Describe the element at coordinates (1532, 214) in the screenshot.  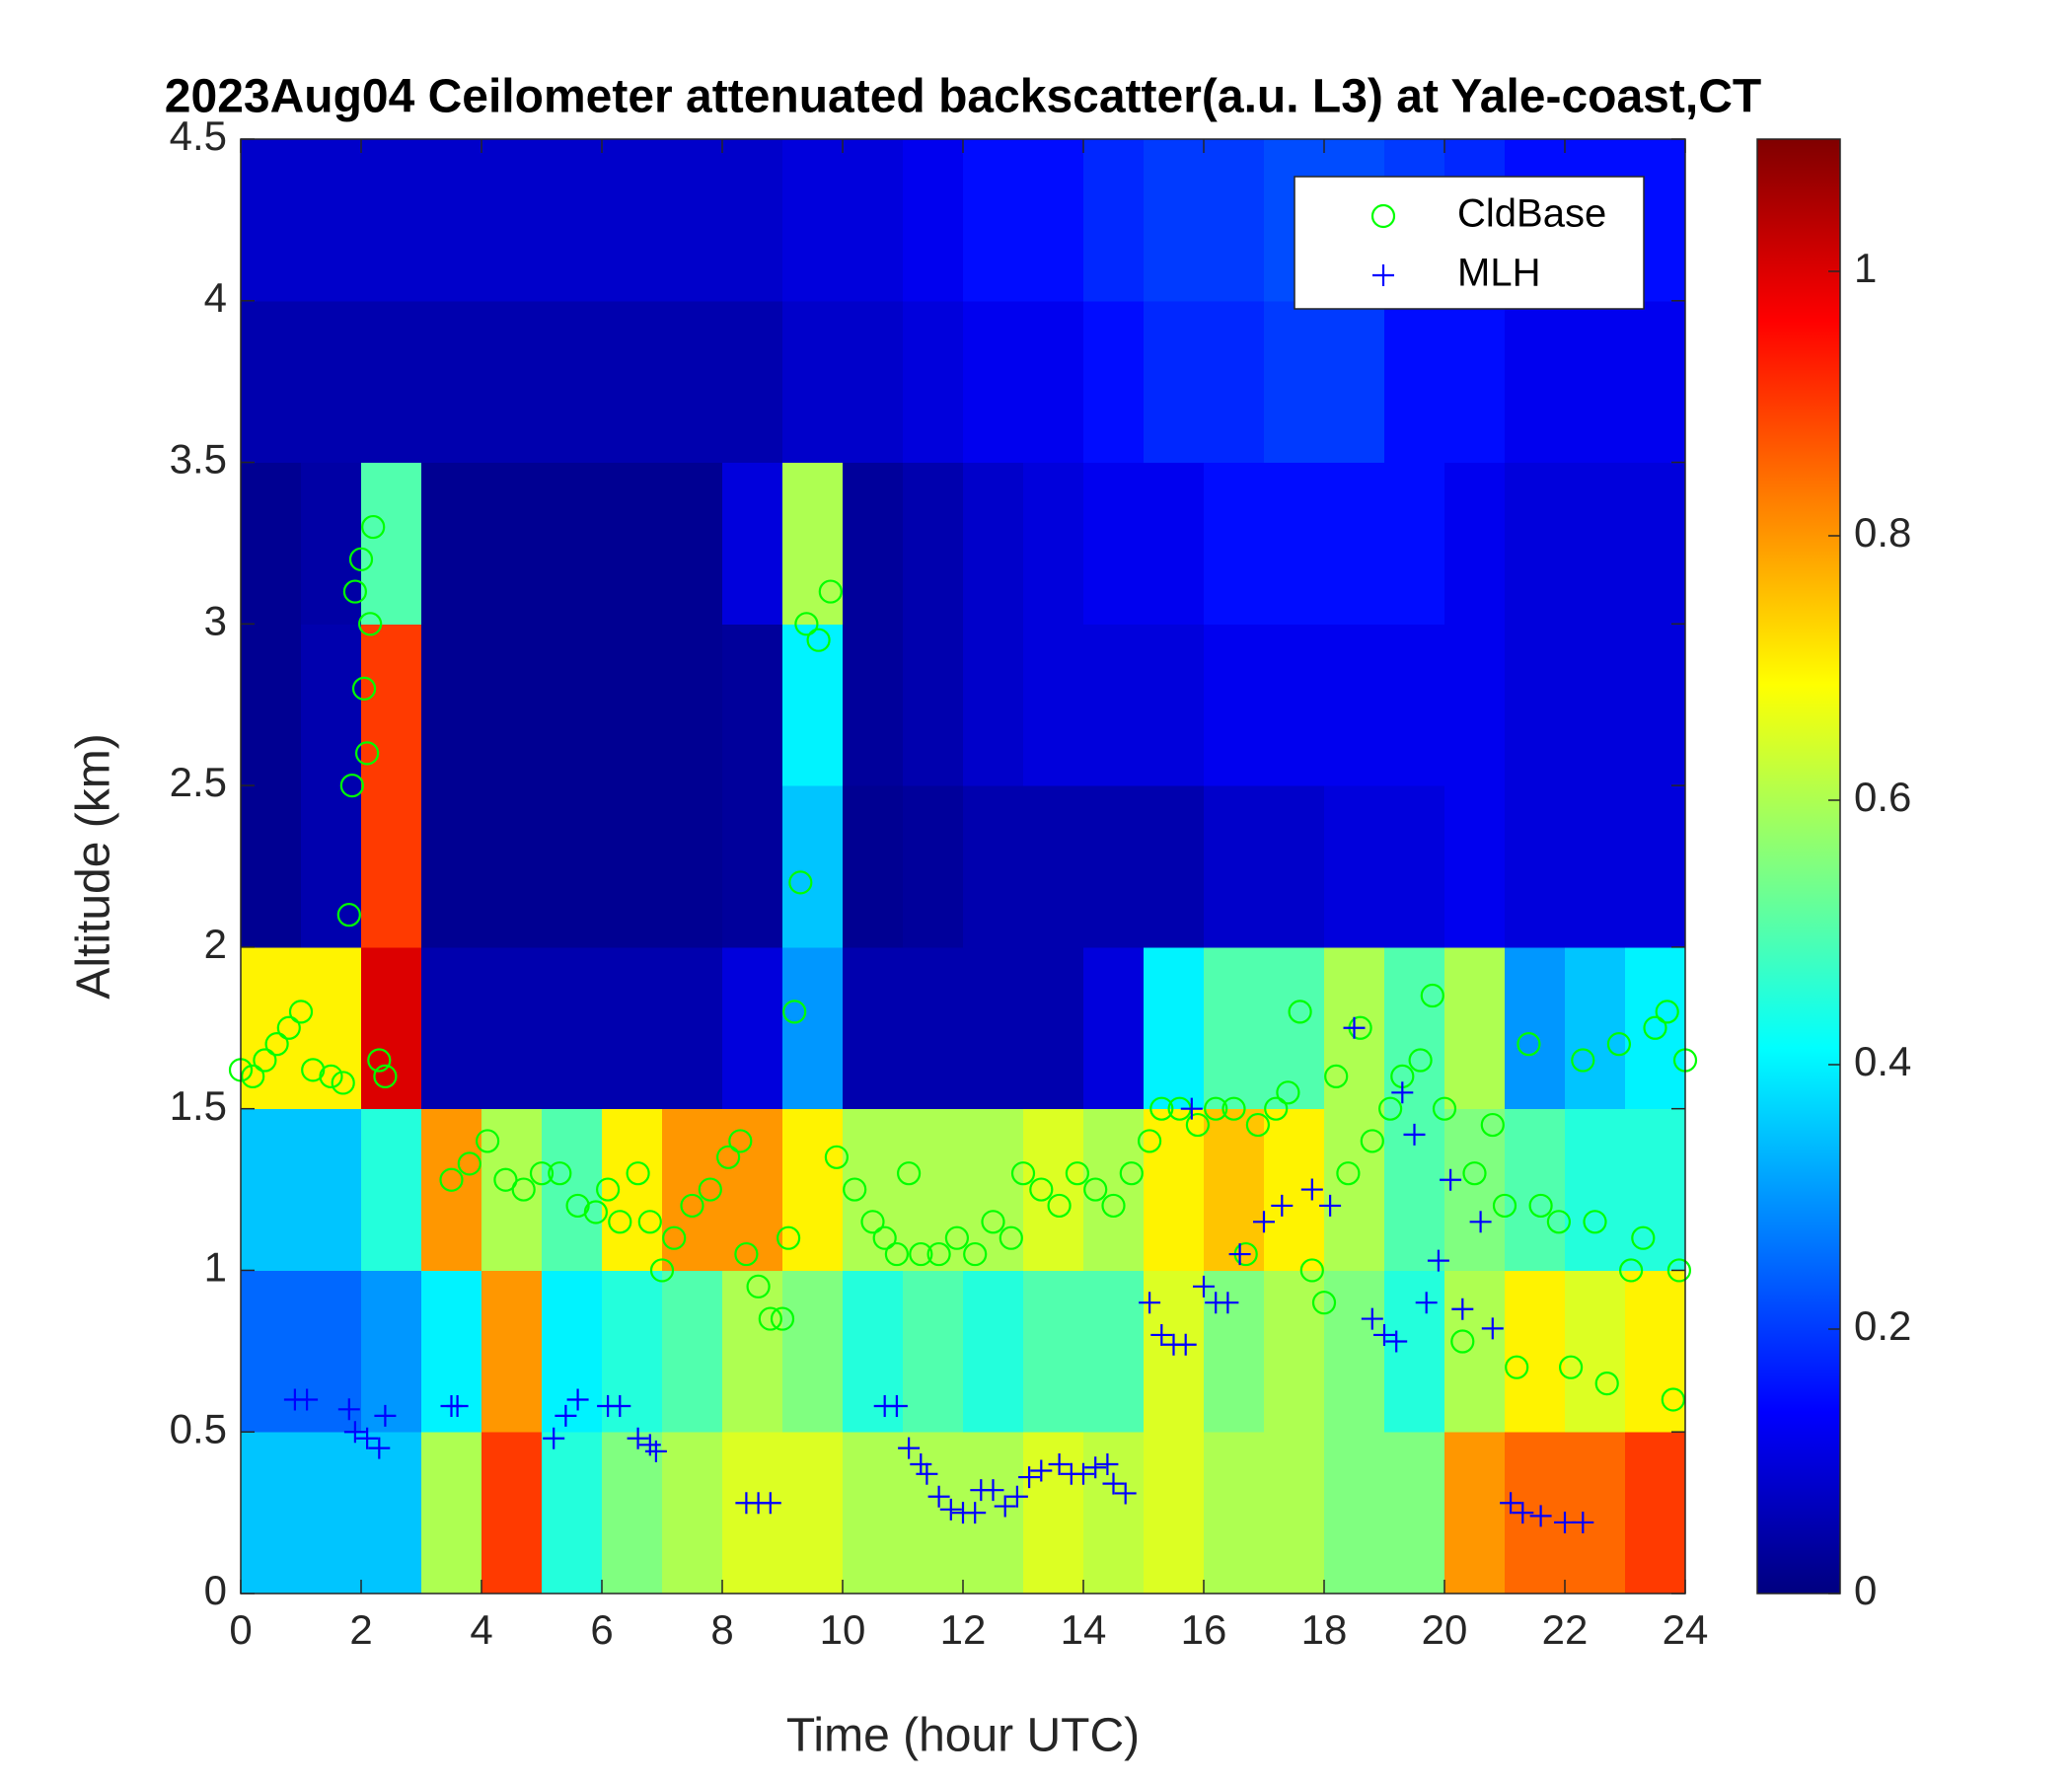
I see `legend-label: CldBase` at that location.